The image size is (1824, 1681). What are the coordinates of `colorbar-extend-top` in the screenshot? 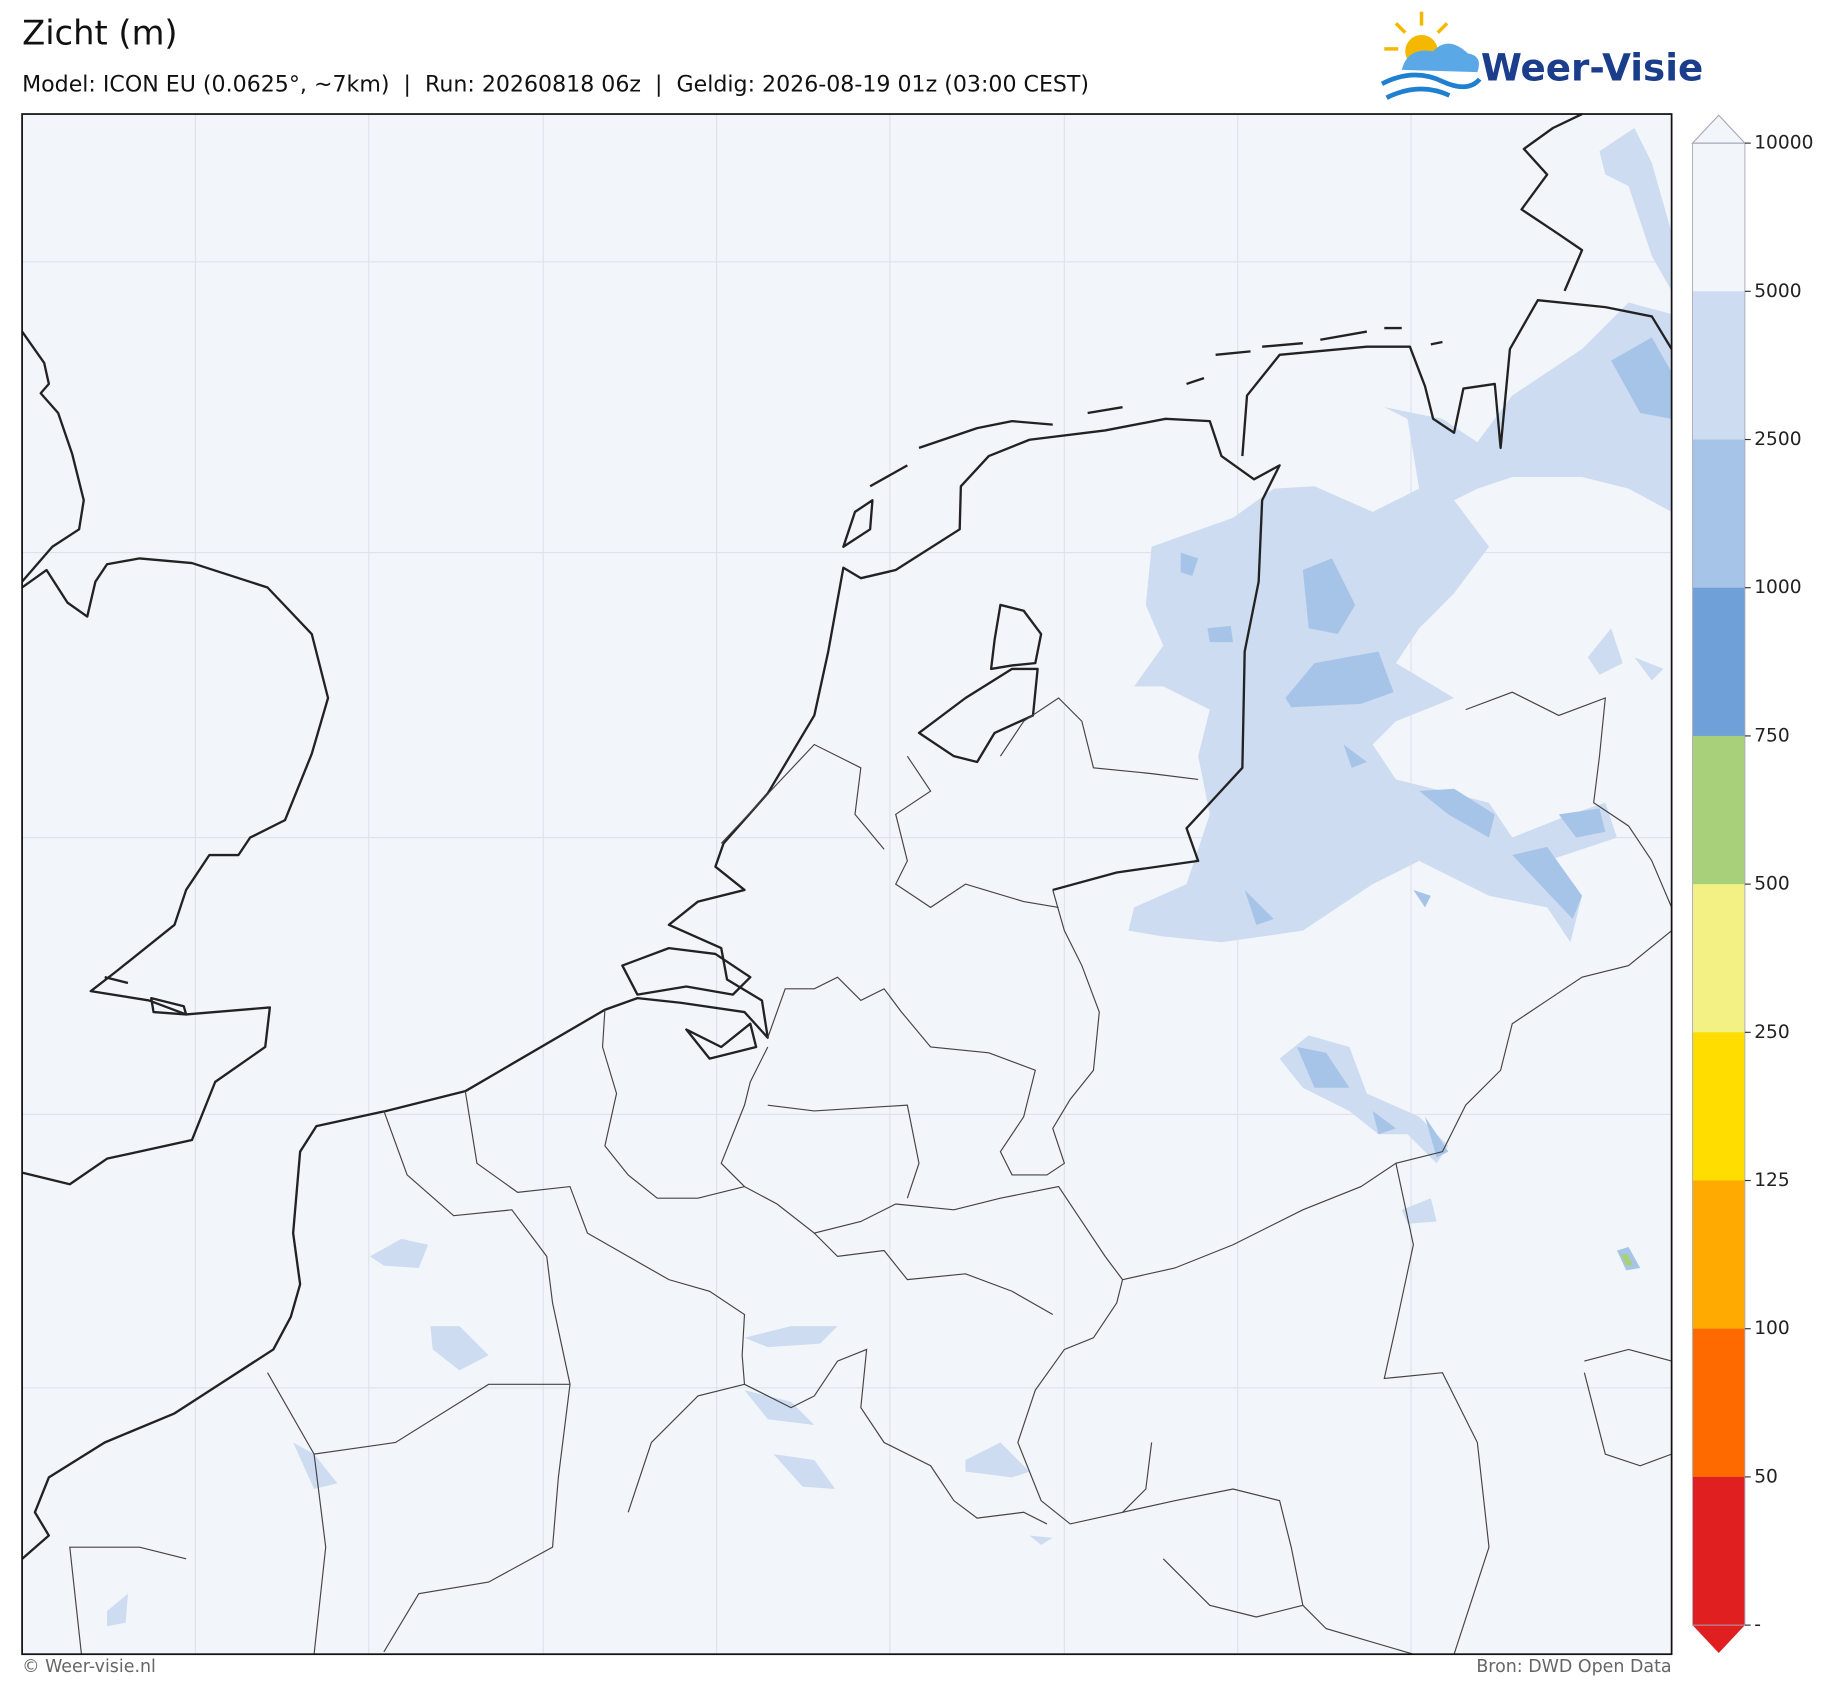 It's located at (1719, 129).